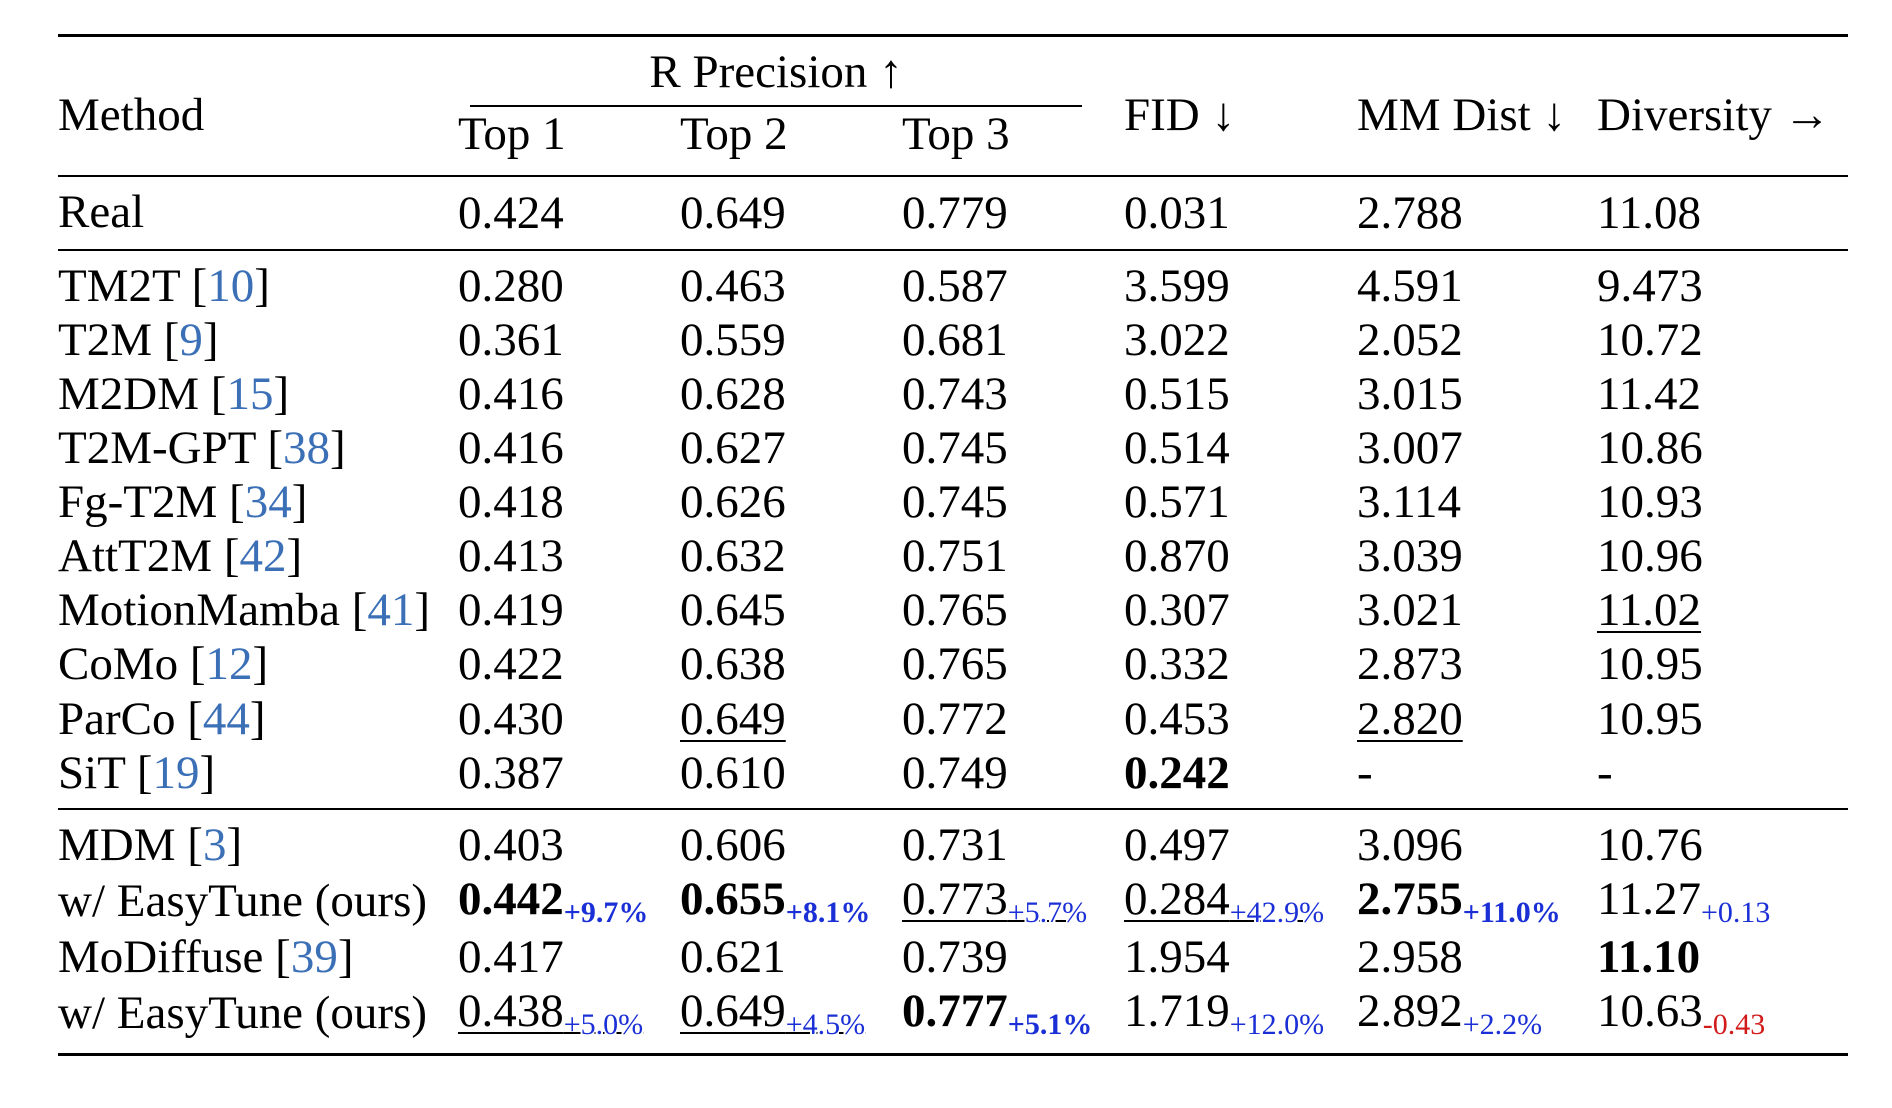  Describe the element at coordinates (603, 1025) in the screenshot. I see `improvement-delta: +5.0%` at that location.